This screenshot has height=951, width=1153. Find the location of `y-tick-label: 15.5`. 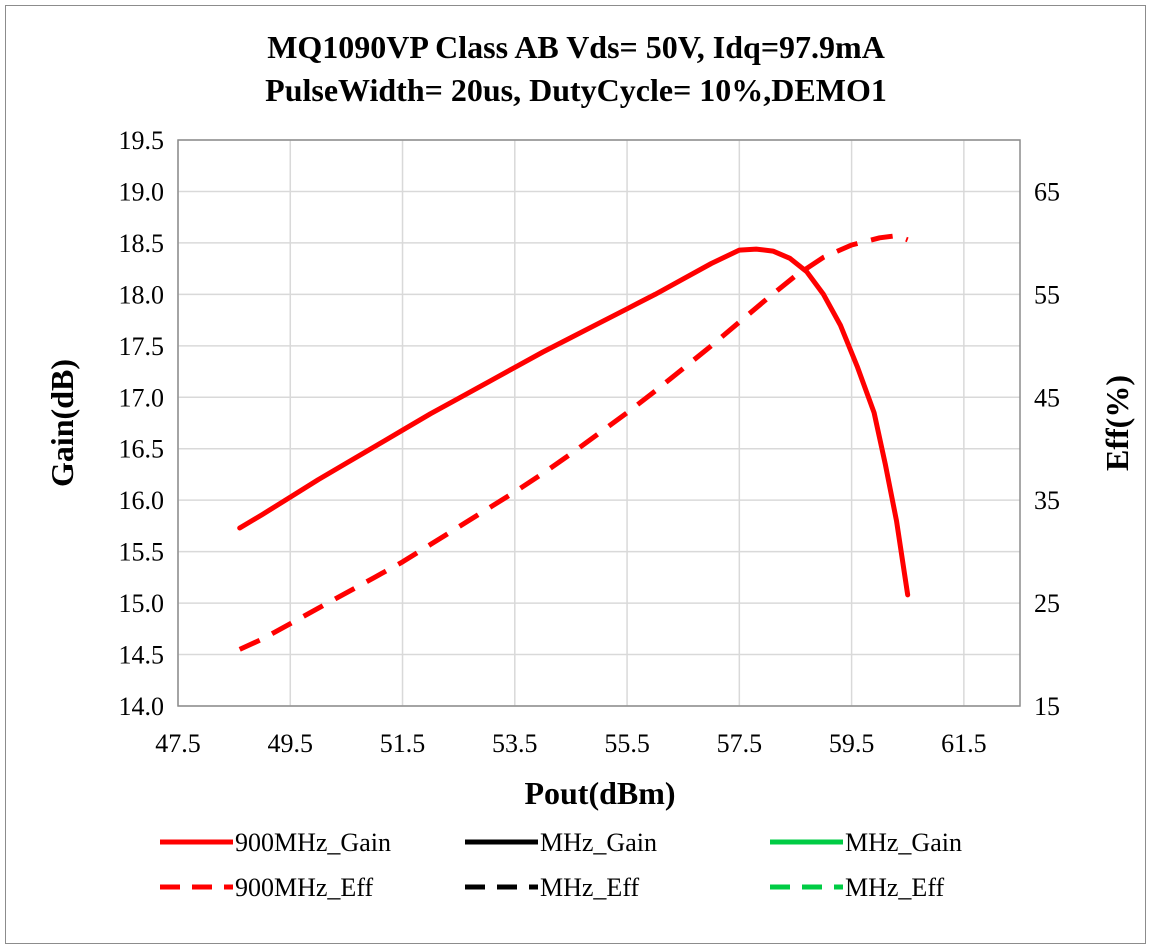

y-tick-label: 15.5 is located at coordinates (142, 552).